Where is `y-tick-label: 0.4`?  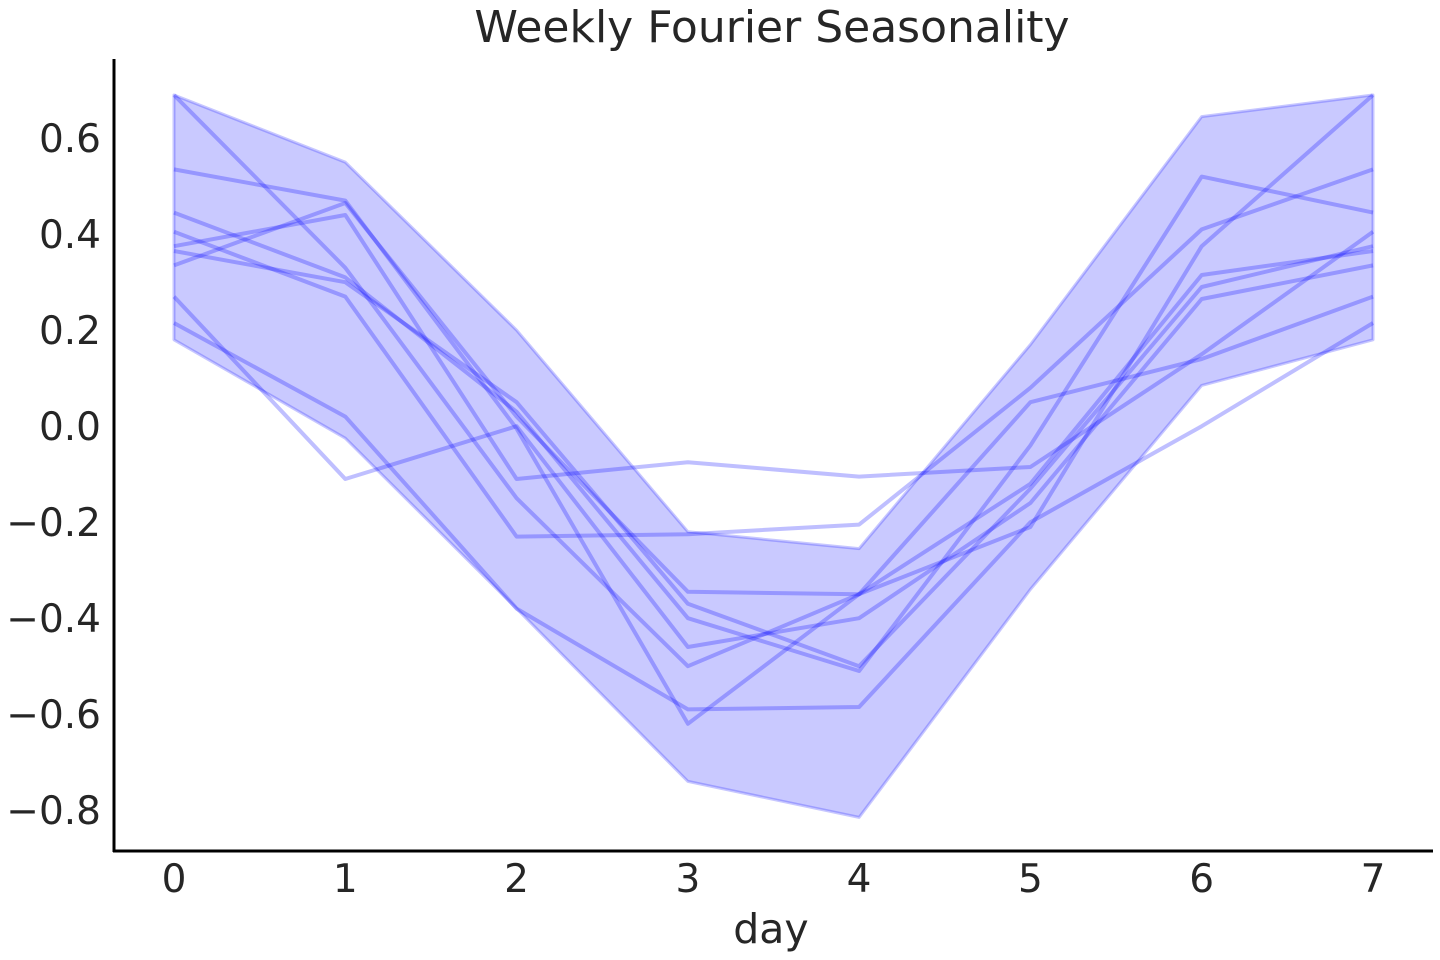 y-tick-label: 0.4 is located at coordinates (70, 235).